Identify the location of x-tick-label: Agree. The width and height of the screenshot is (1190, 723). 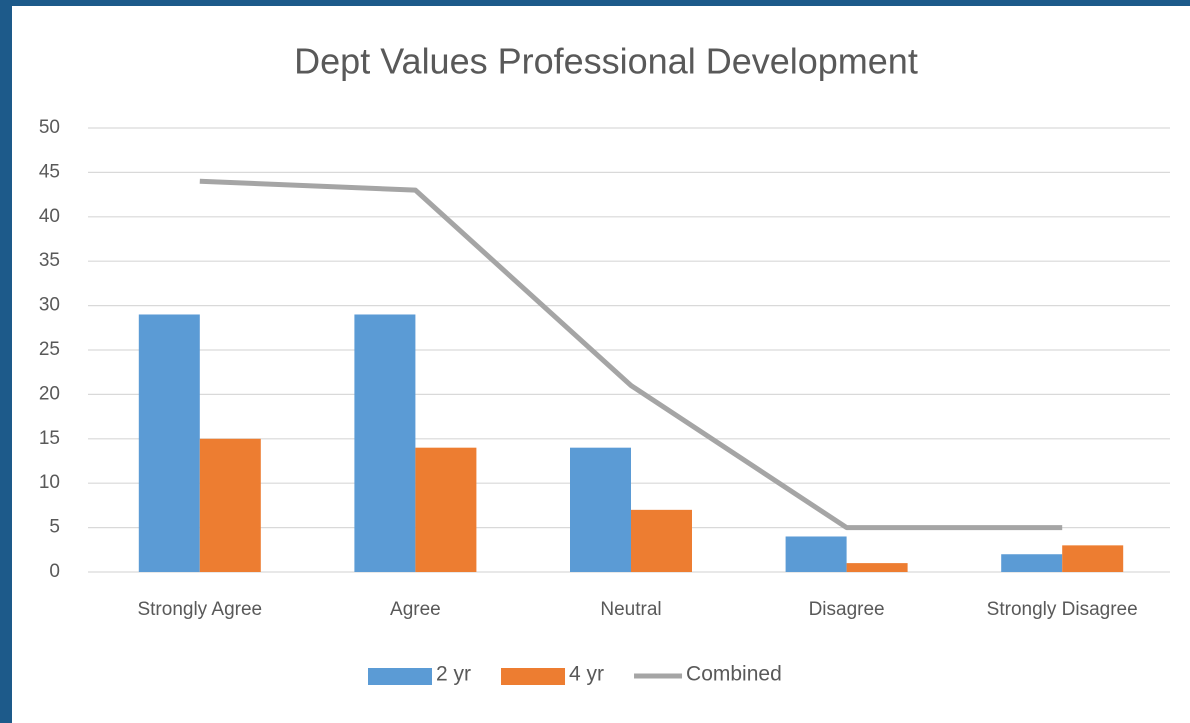
(415, 609).